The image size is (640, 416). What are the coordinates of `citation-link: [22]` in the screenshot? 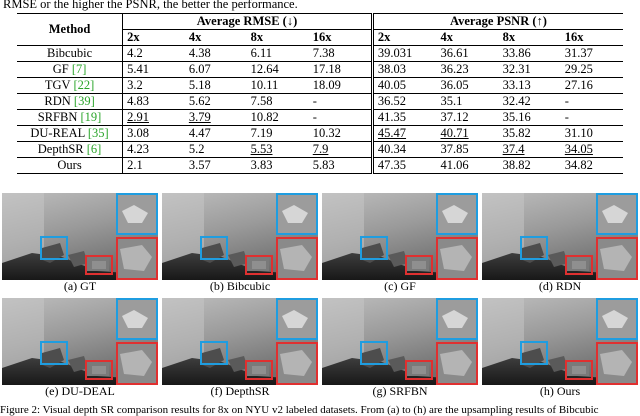 It's located at (84, 85).